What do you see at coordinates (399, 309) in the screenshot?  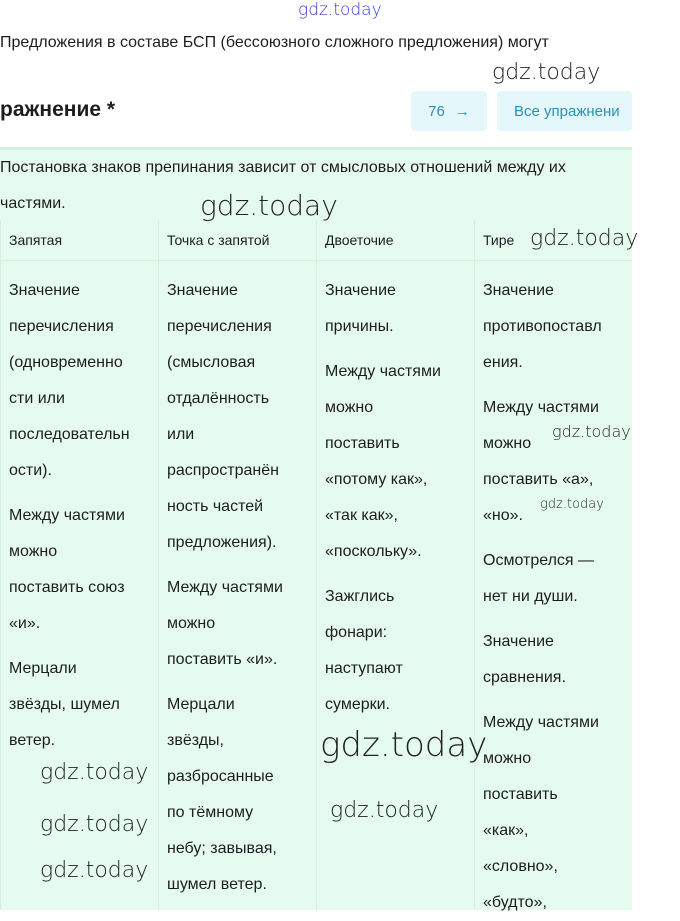 I see `cell-paragraph: Значение причины.` at bounding box center [399, 309].